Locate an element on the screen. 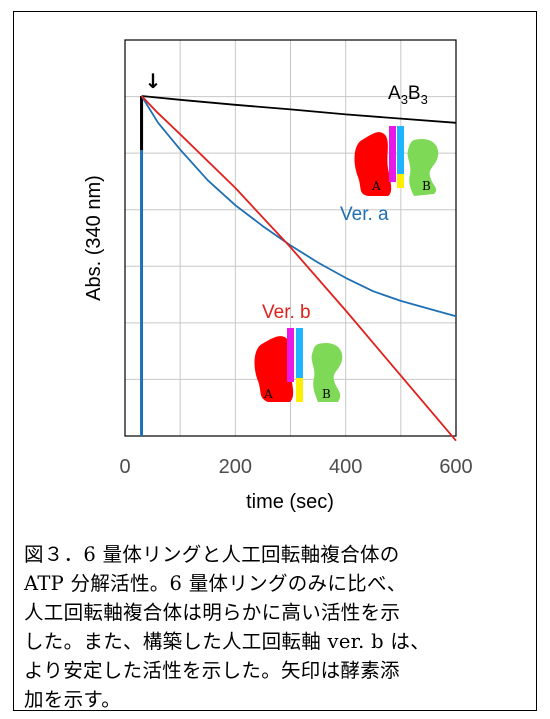  series-label-a3b3: A3B3 is located at coordinates (408, 95).